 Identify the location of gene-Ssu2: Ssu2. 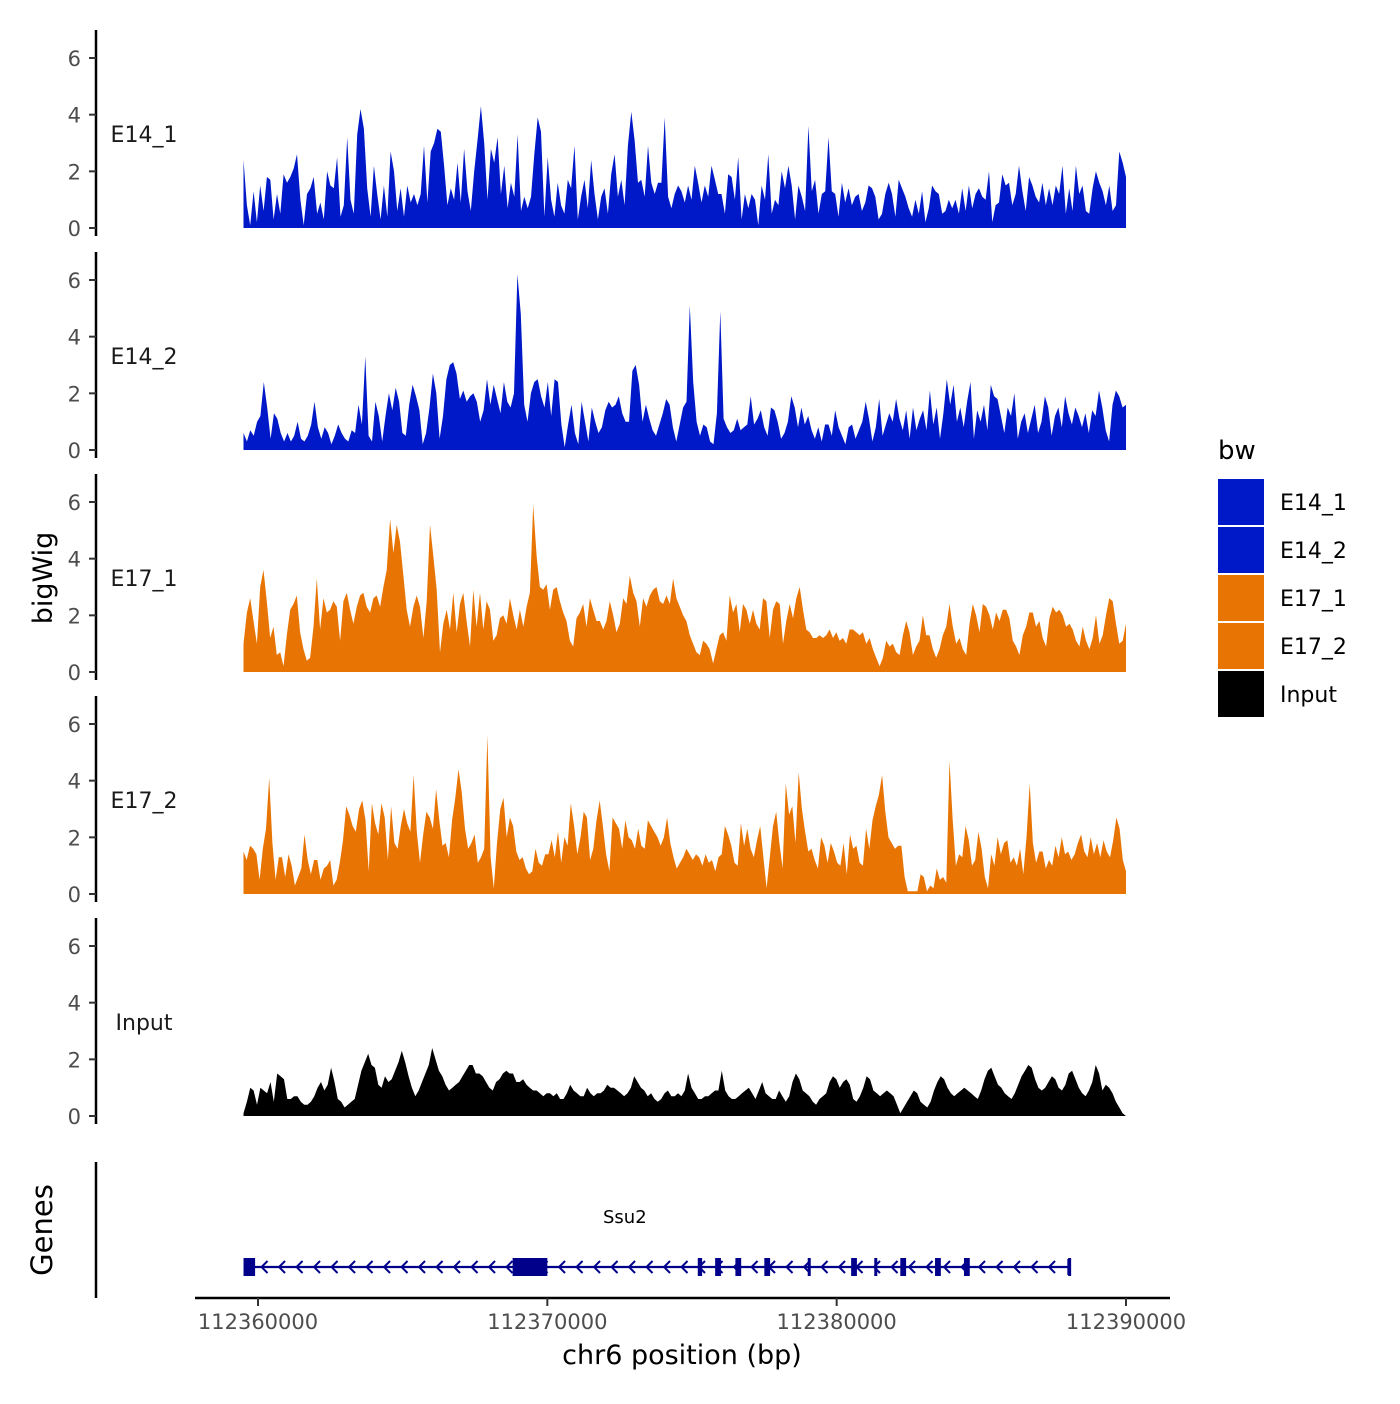
(657, 1241).